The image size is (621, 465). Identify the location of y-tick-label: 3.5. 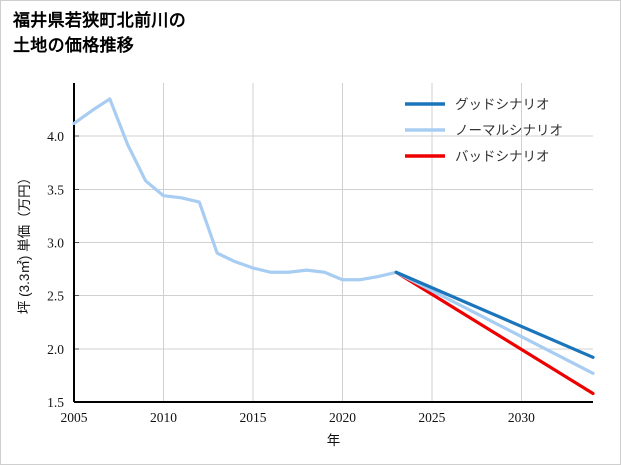
(55, 189).